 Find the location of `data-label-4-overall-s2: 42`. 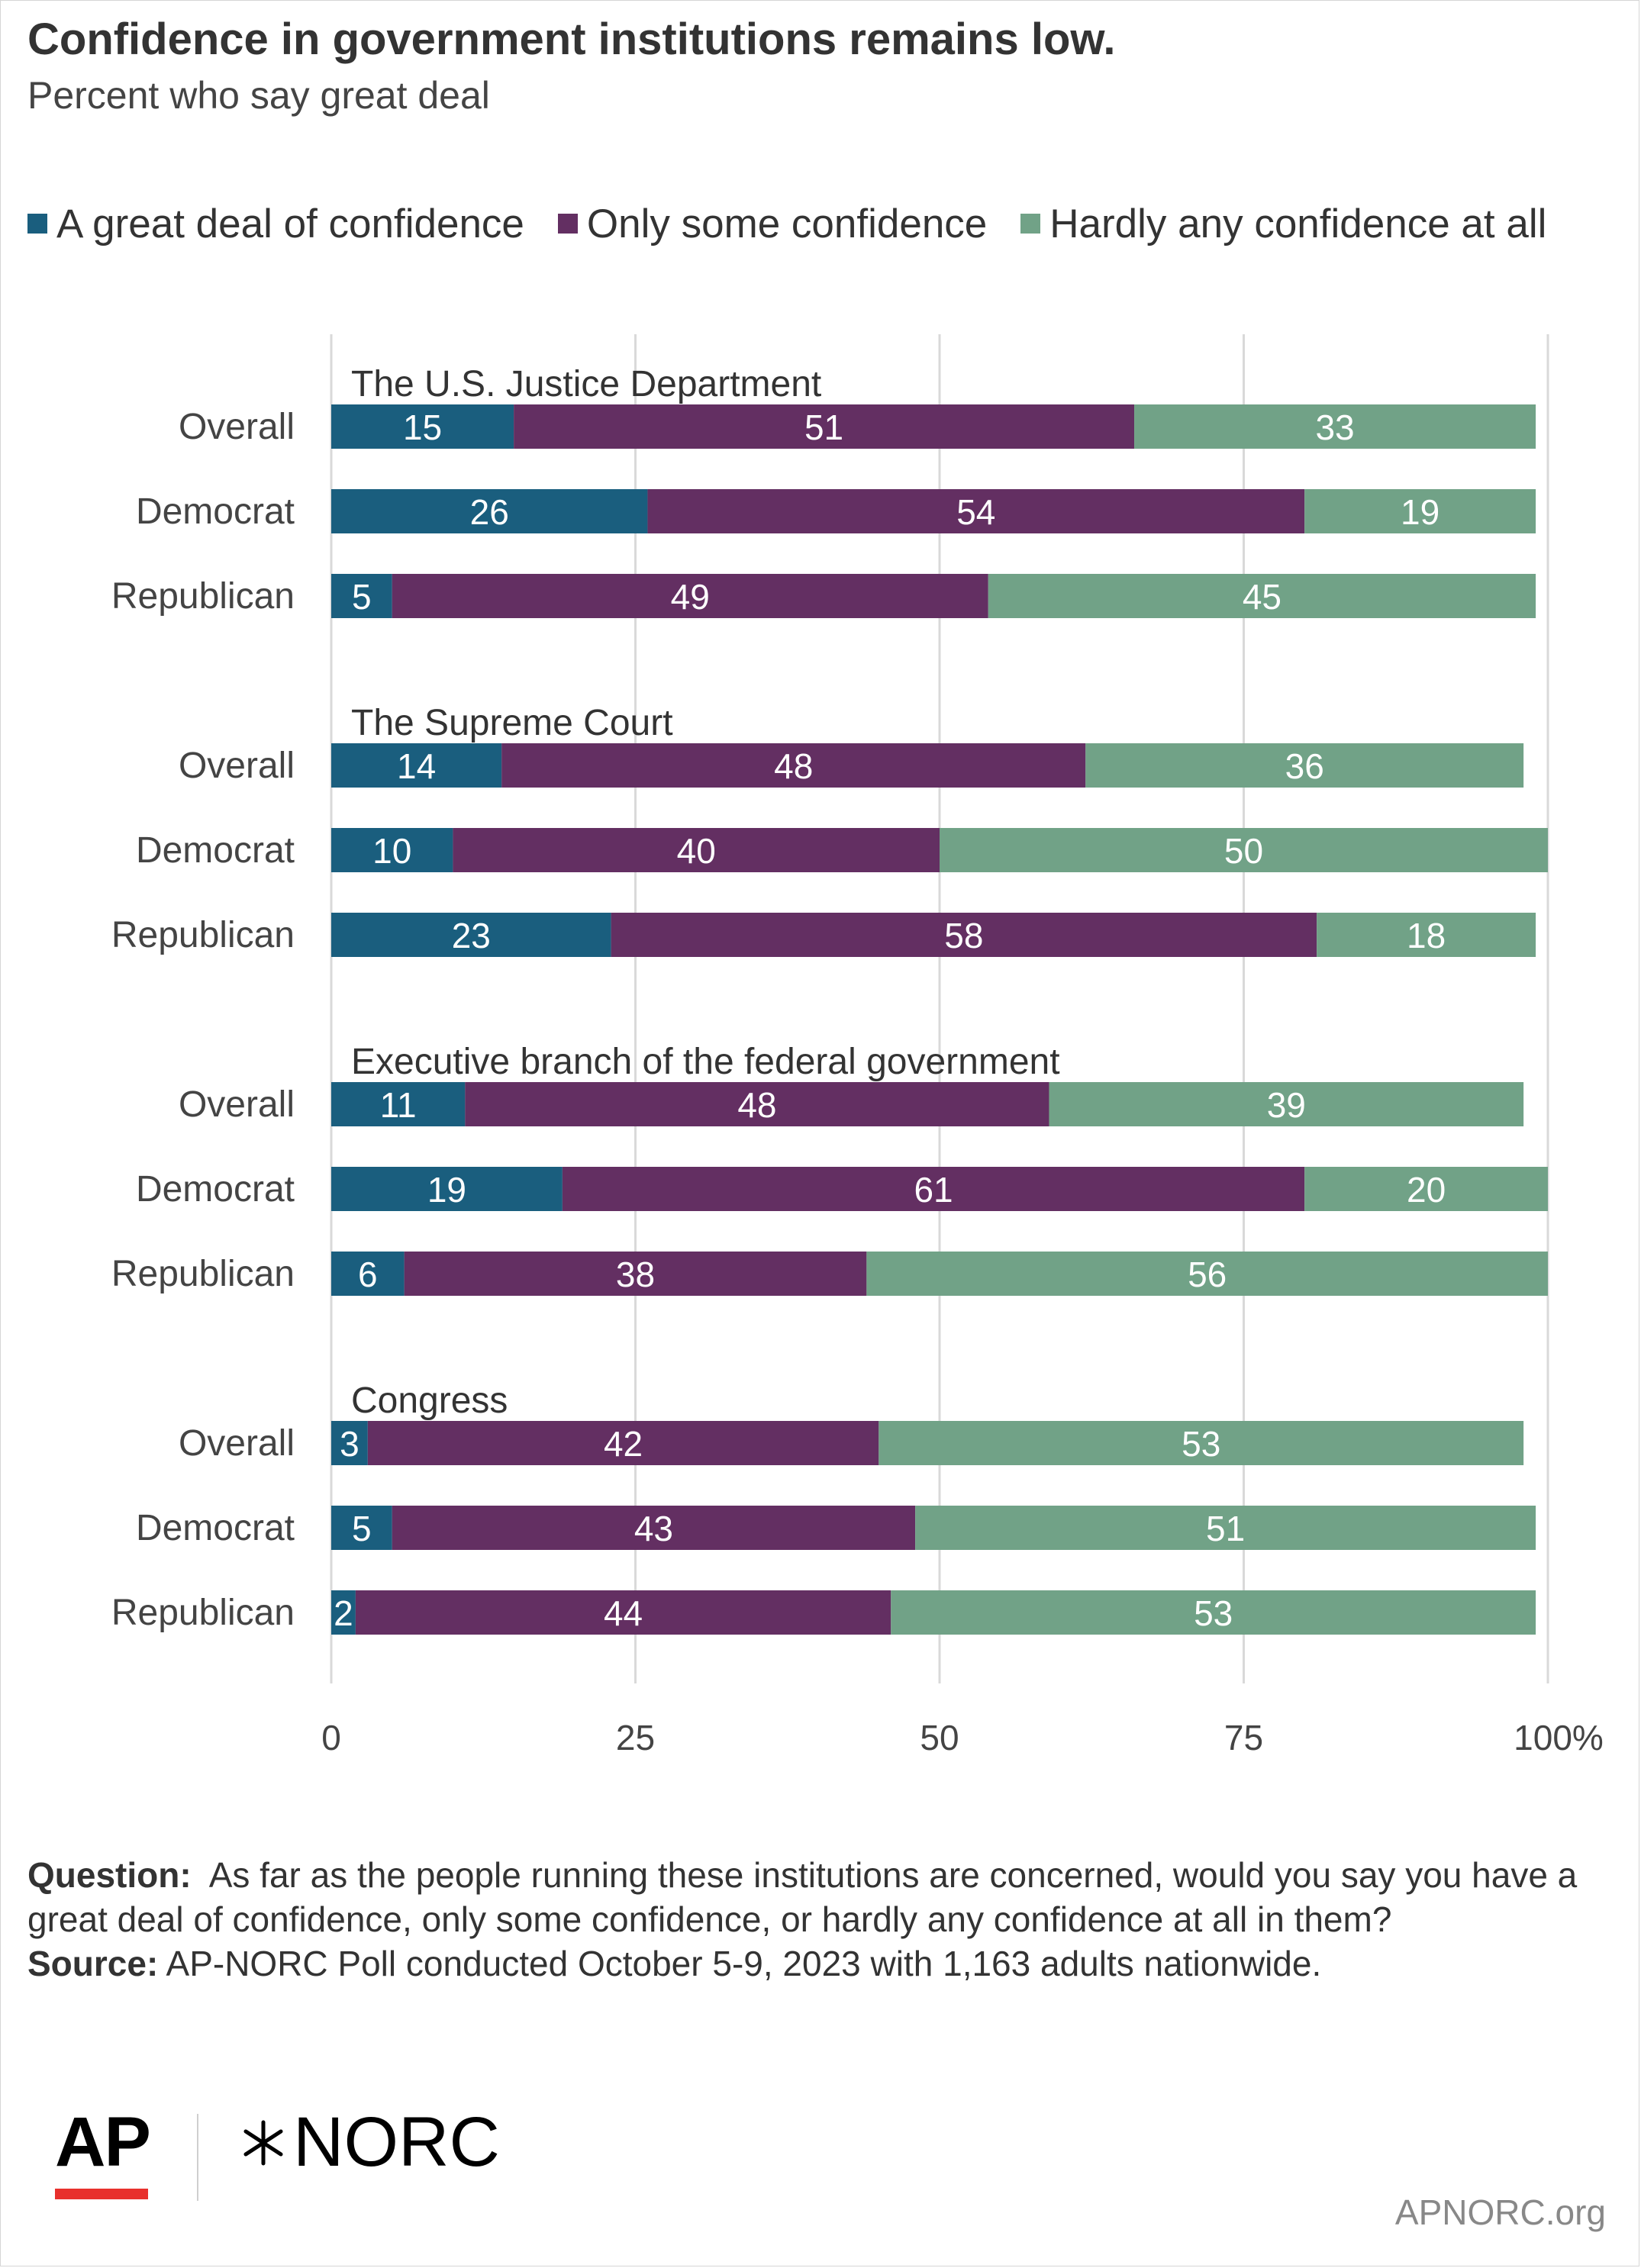

data-label-4-overall-s2: 42 is located at coordinates (623, 1444).